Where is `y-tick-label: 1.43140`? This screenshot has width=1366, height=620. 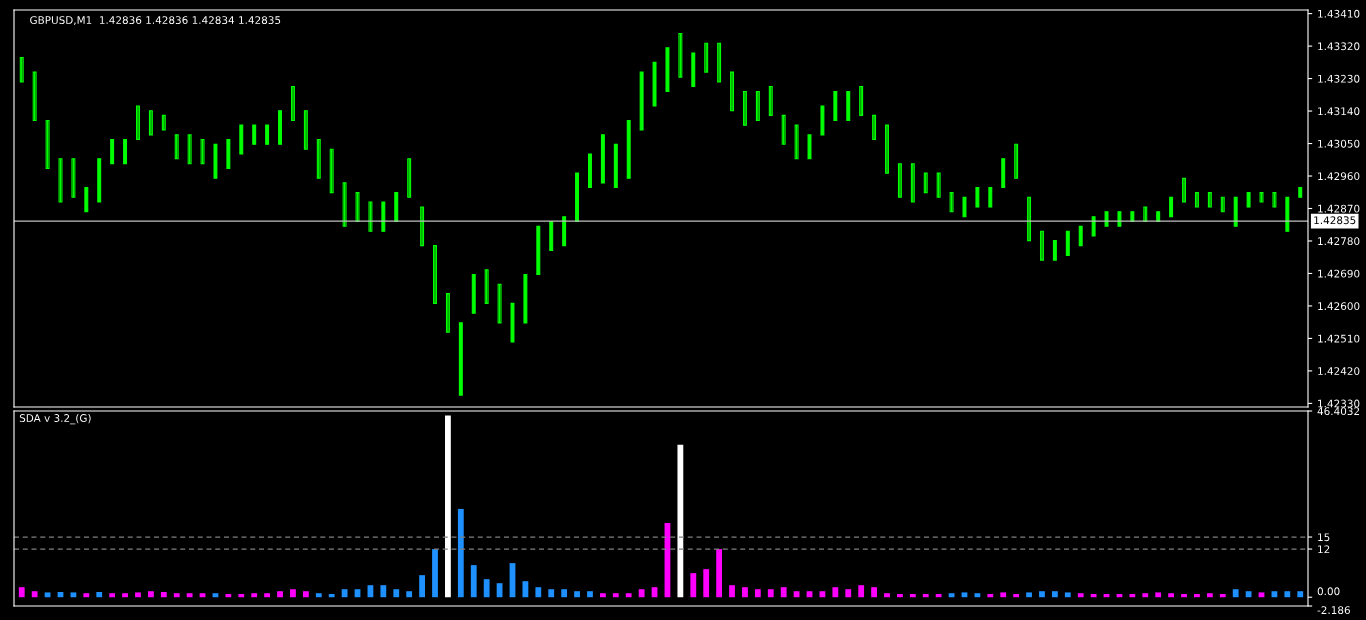
y-tick-label: 1.43140 is located at coordinates (1339, 111).